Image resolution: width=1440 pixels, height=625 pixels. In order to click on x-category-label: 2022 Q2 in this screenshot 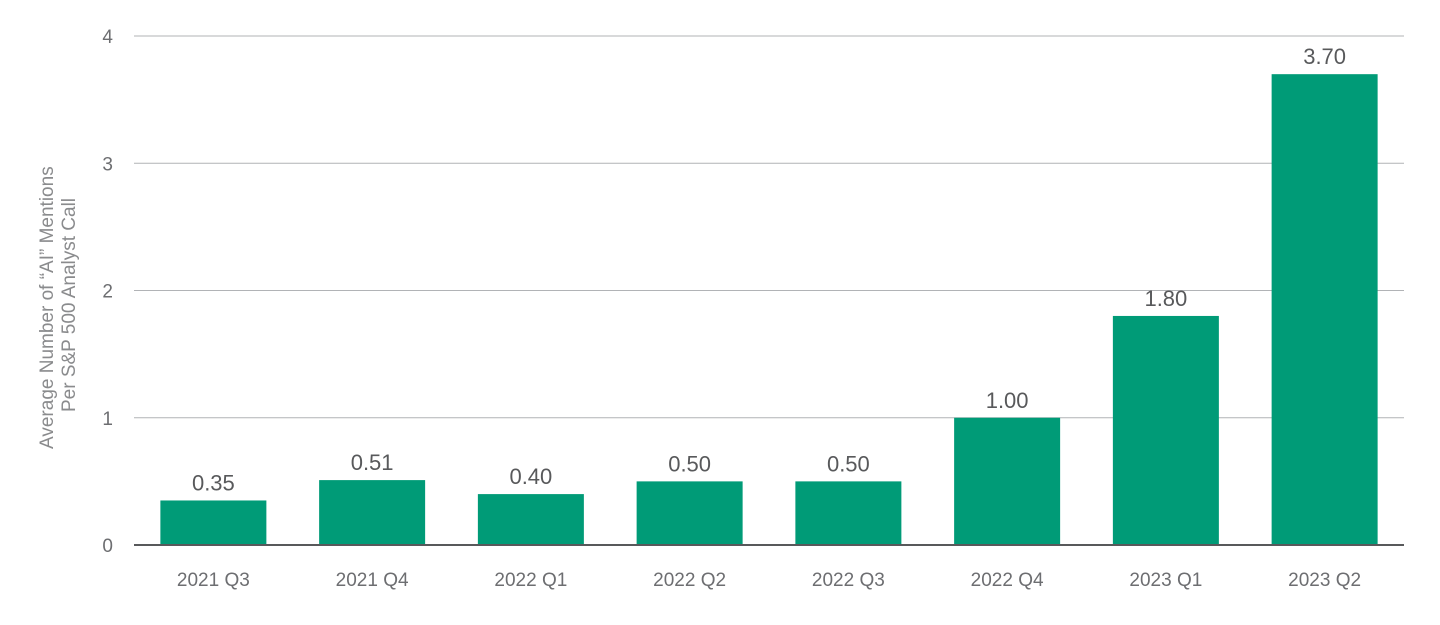, I will do `click(689, 580)`.